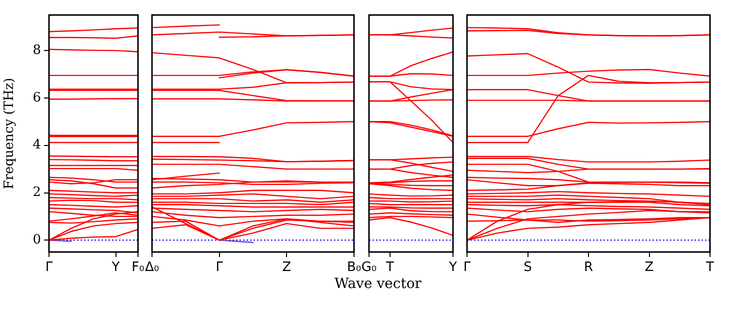  What do you see at coordinates (354, 268) in the screenshot?
I see `x-tick-label: B₀` at bounding box center [354, 268].